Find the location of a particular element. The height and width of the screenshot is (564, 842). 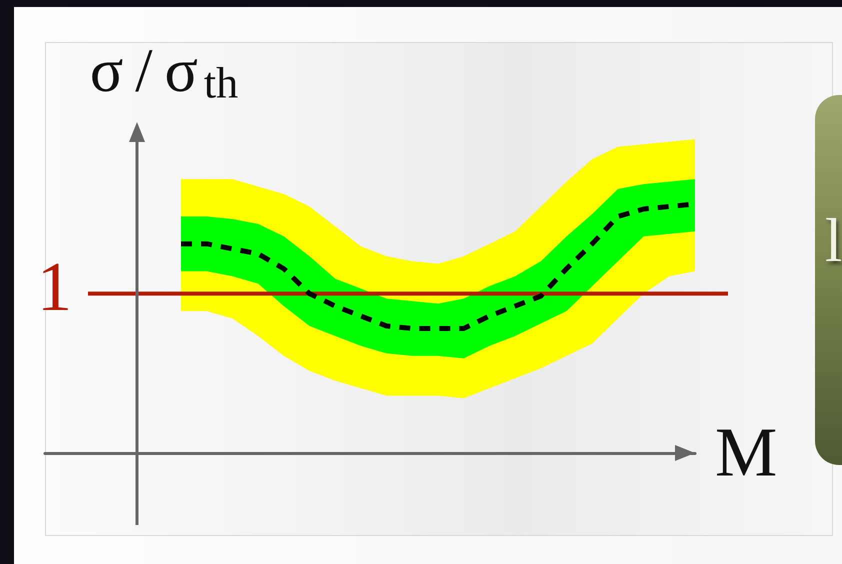

text-card: l is located at coordinates (828, 280).